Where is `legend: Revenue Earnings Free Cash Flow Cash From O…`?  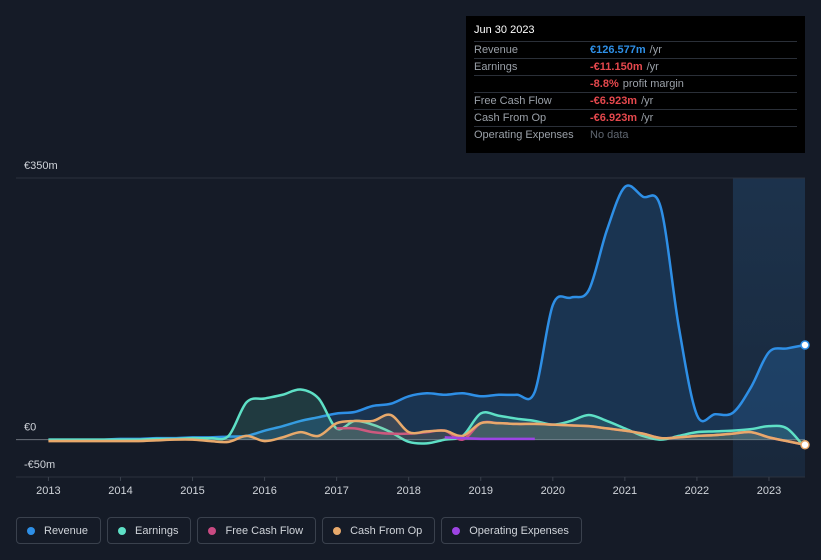 legend: Revenue Earnings Free Cash Flow Cash From O… is located at coordinates (299, 530).